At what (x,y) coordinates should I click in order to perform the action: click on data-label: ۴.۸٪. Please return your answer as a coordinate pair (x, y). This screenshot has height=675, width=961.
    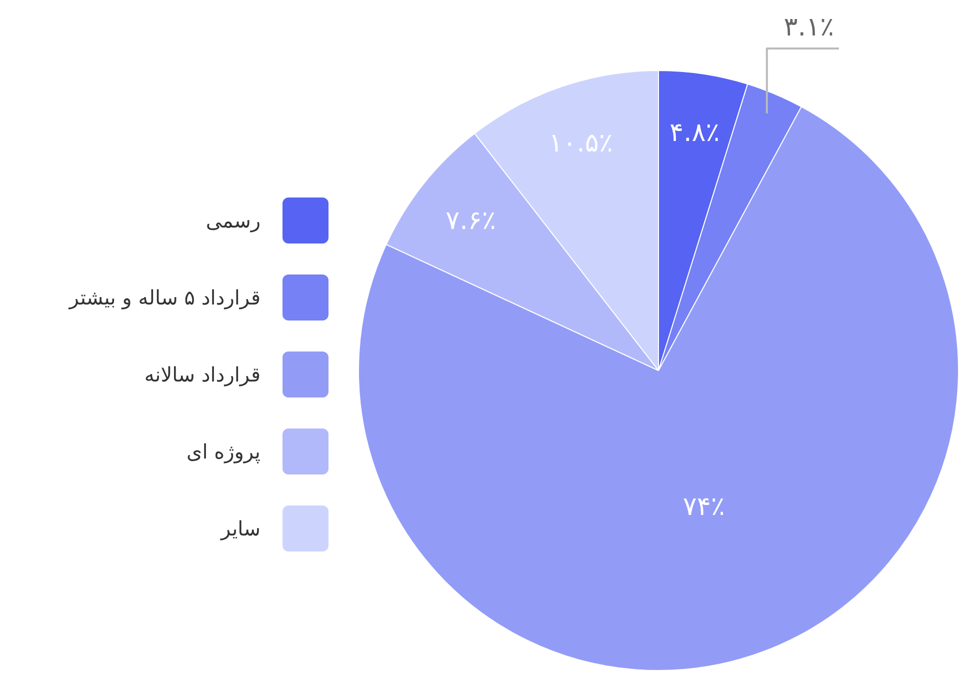
    Looking at the image, I should click on (694, 133).